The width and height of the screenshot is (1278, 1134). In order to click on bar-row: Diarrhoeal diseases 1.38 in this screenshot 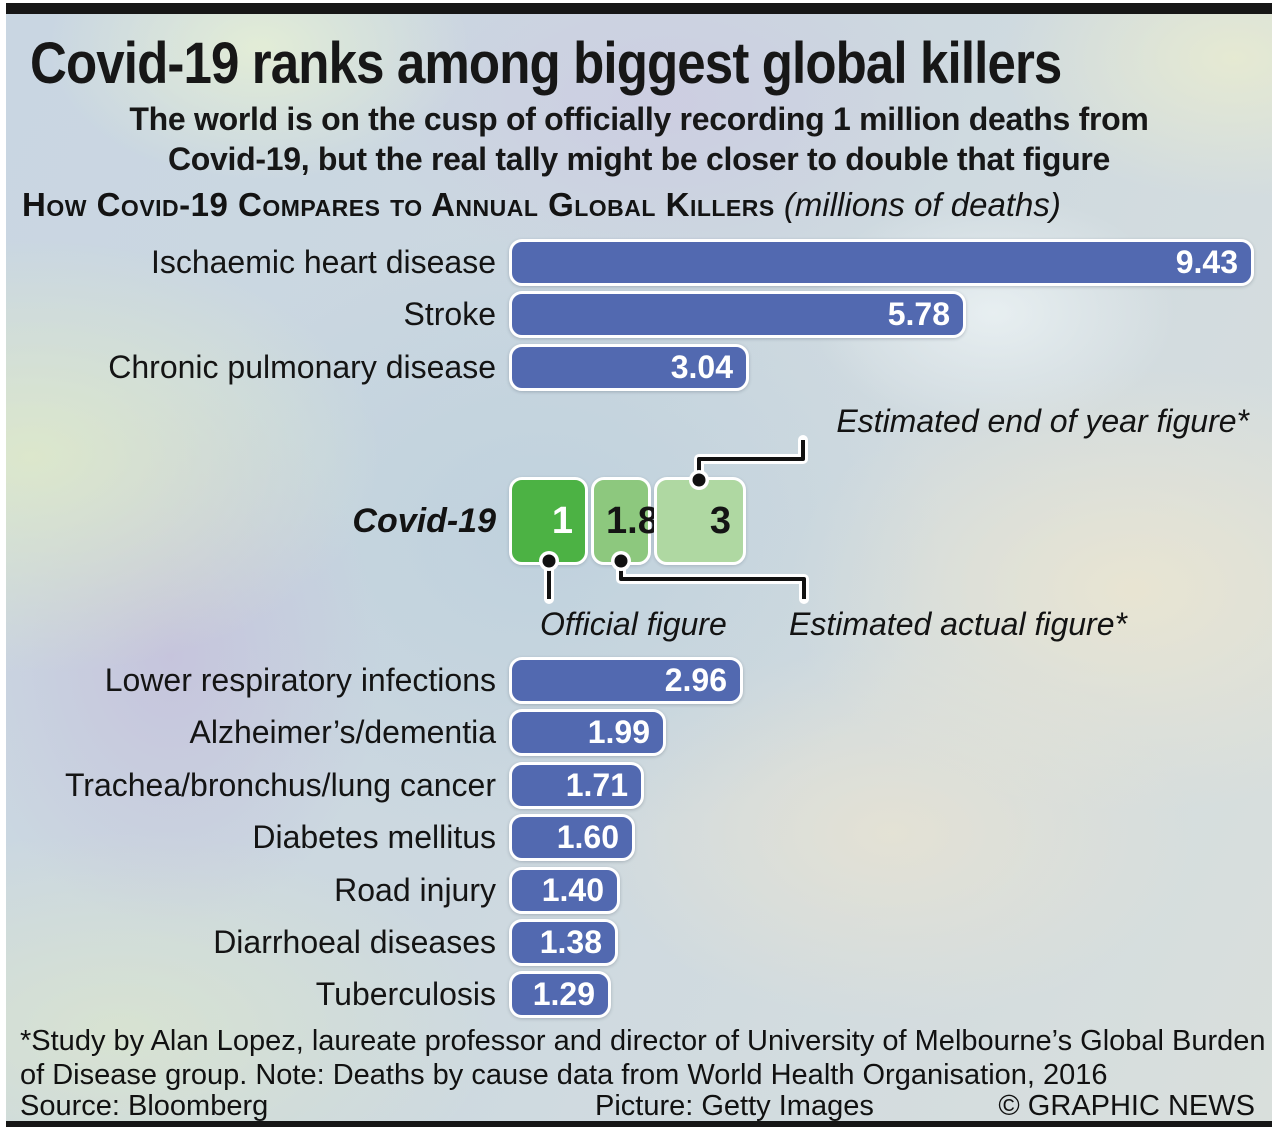, I will do `click(639, 942)`.